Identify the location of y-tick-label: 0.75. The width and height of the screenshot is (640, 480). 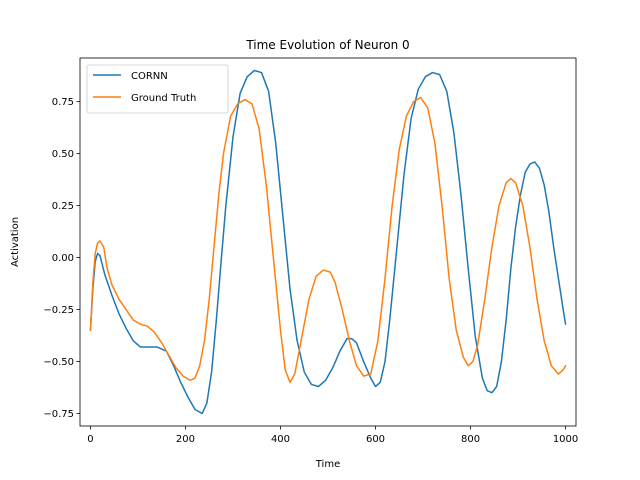
(63, 102).